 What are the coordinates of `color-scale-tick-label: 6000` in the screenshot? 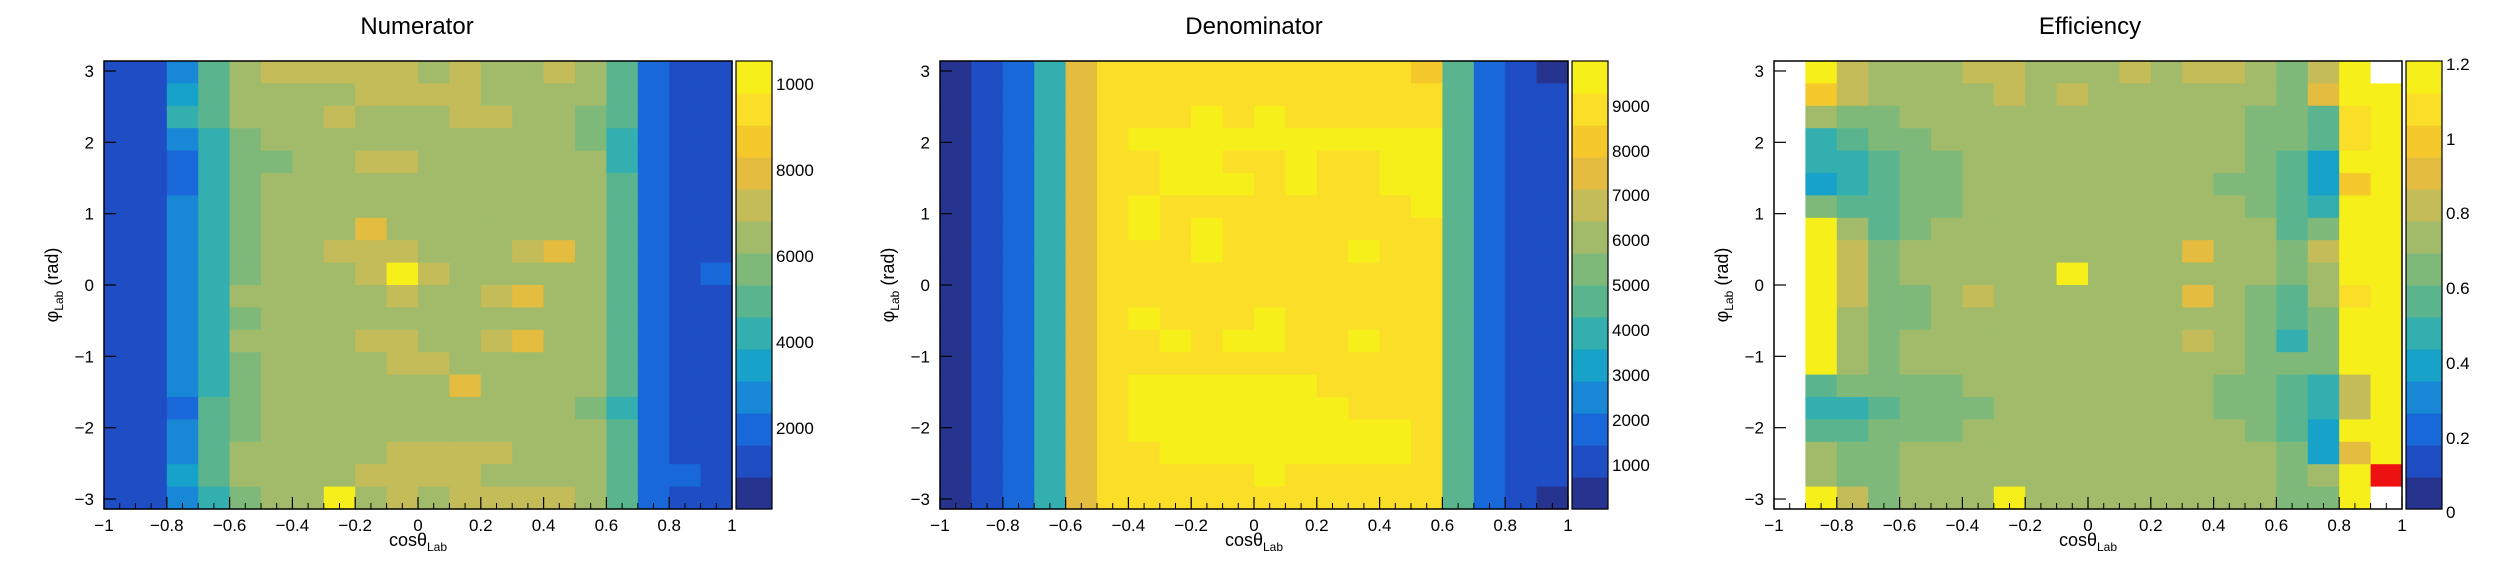 It's located at (795, 256).